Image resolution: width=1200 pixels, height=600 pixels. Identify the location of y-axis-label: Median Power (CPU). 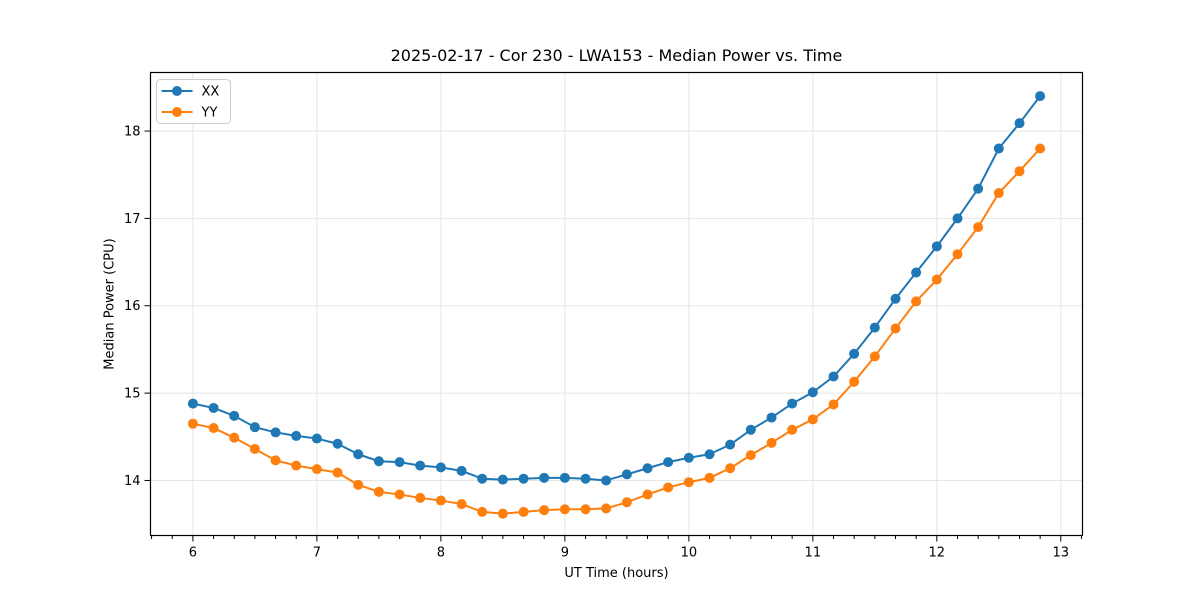
(110, 304).